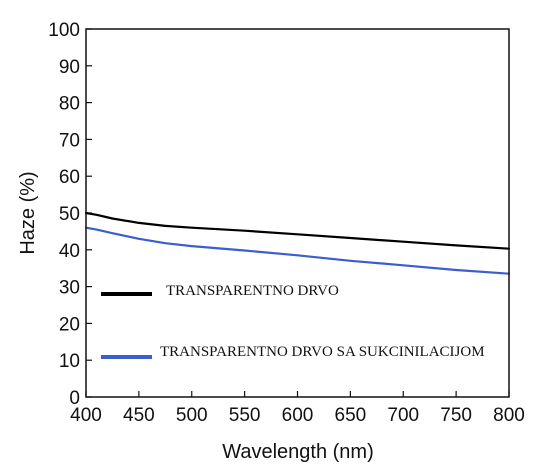 Image resolution: width=534 pixels, height=469 pixels. I want to click on x-tick-label-500: 500, so click(192, 415).